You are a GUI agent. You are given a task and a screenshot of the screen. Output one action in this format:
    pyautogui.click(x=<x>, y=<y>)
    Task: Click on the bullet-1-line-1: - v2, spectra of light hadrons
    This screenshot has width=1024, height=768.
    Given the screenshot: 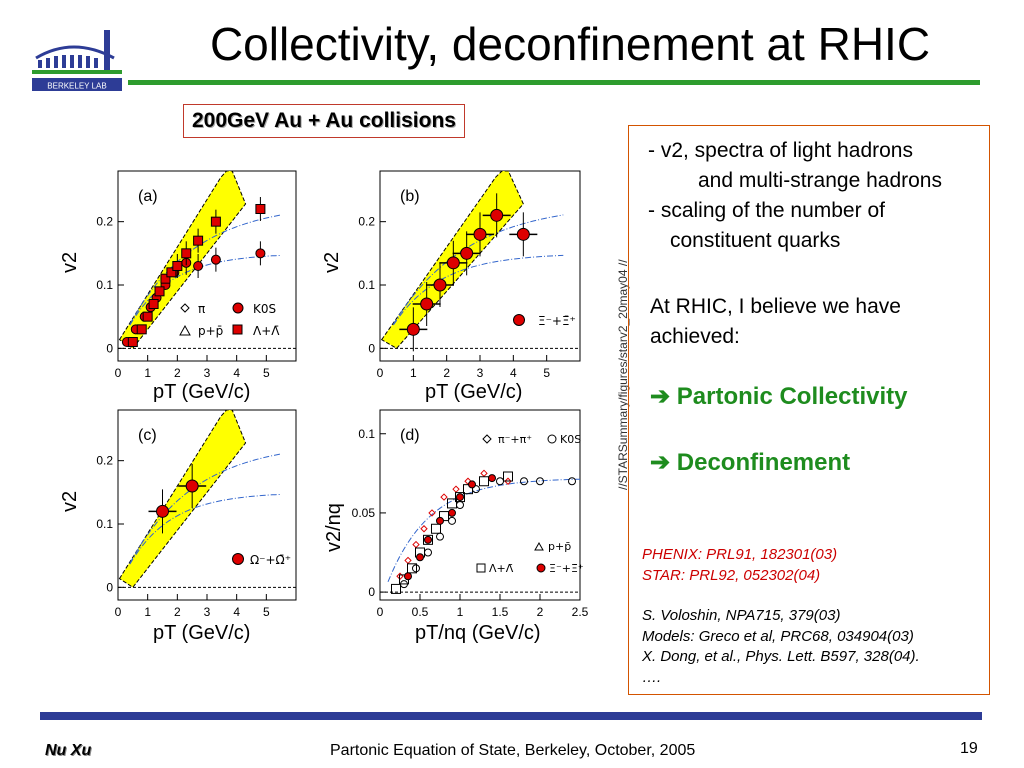 What is the action you would take?
    pyautogui.click(x=780, y=150)
    